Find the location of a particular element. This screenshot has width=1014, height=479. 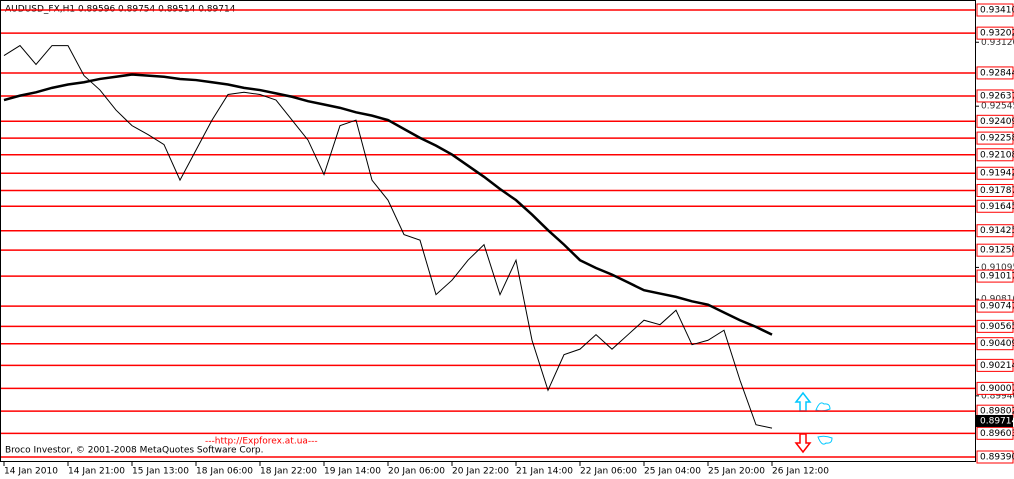

x-tick-label: 15 Jan 13:00 is located at coordinates (160, 472).